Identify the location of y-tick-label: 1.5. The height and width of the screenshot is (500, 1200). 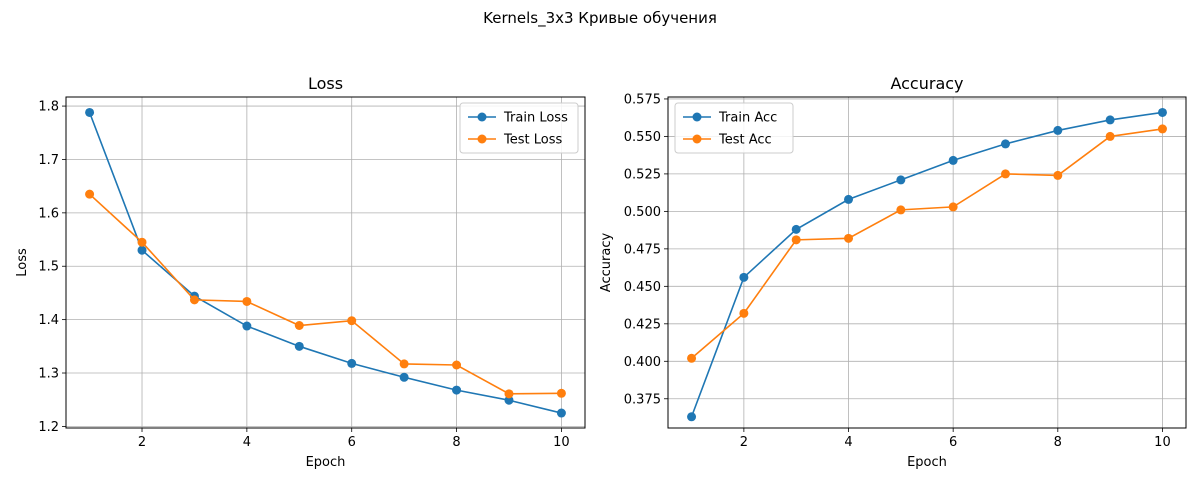
(48, 267).